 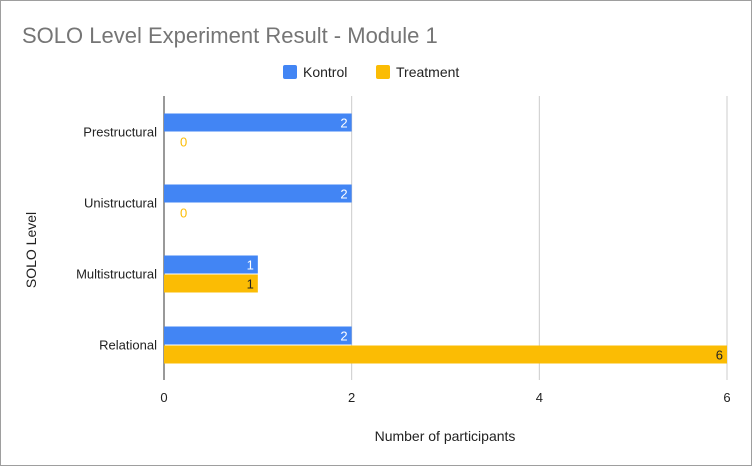 I want to click on x-tick-label: 0, so click(x=163, y=397).